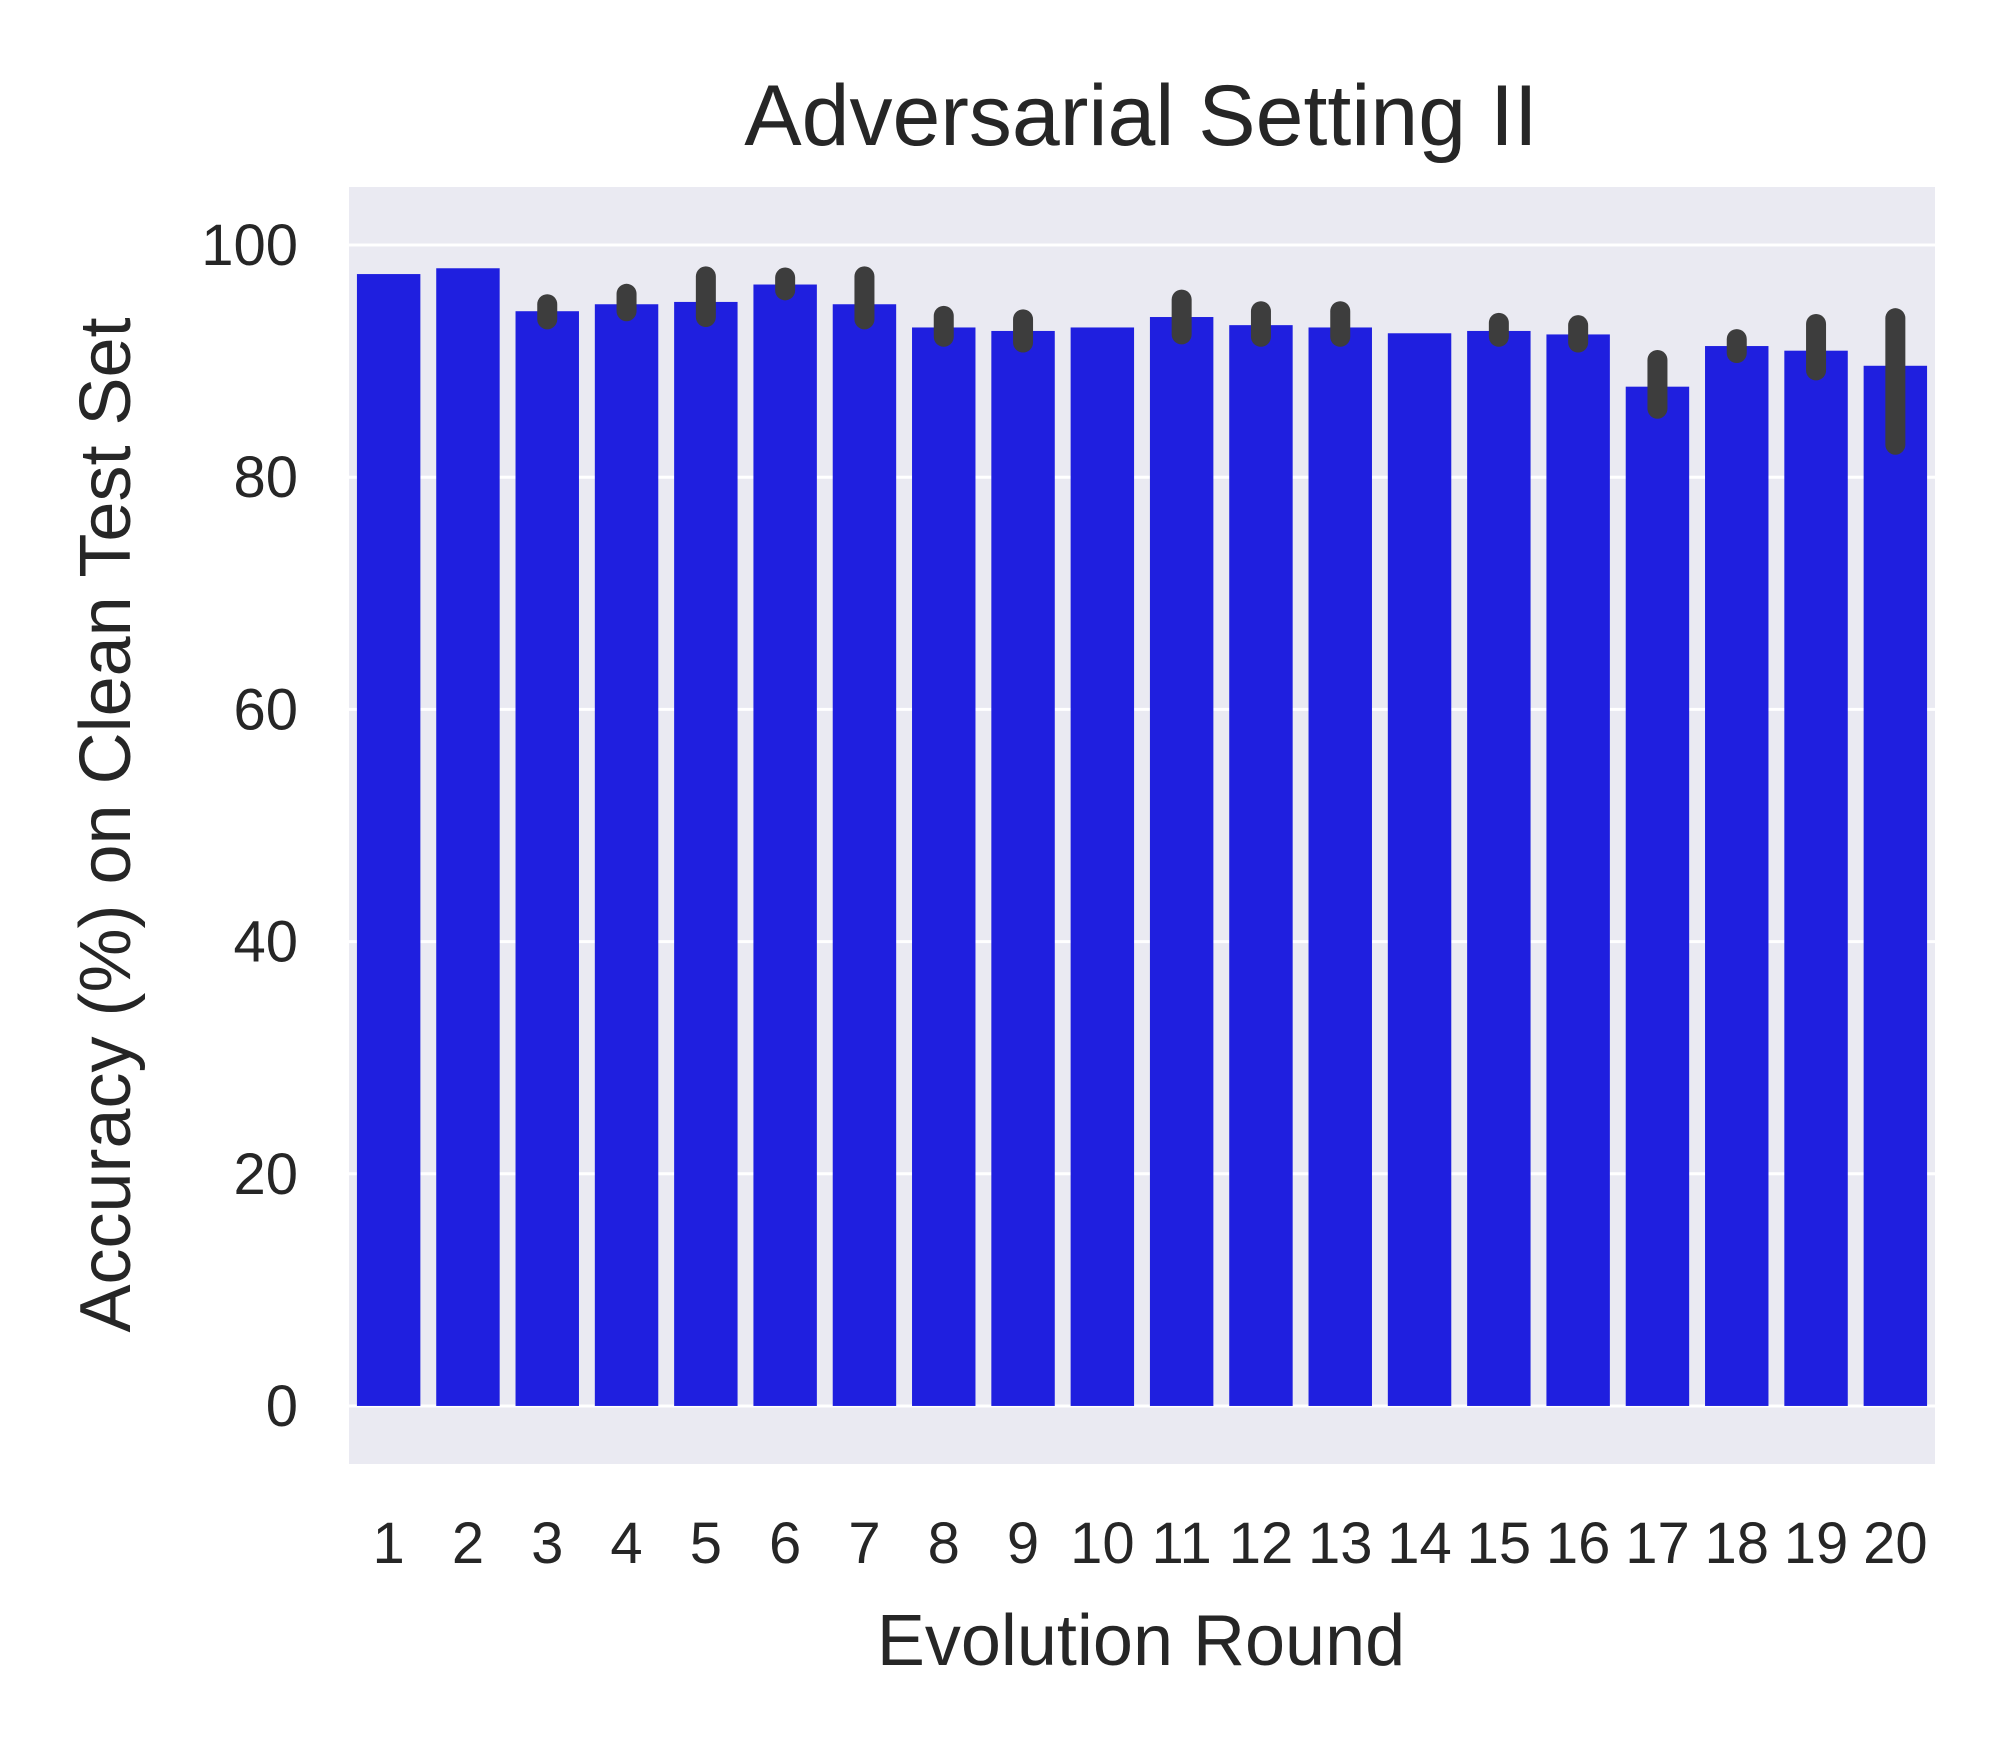 This screenshot has height=1750, width=2000. I want to click on x-tick-label: 19, so click(1816, 1543).